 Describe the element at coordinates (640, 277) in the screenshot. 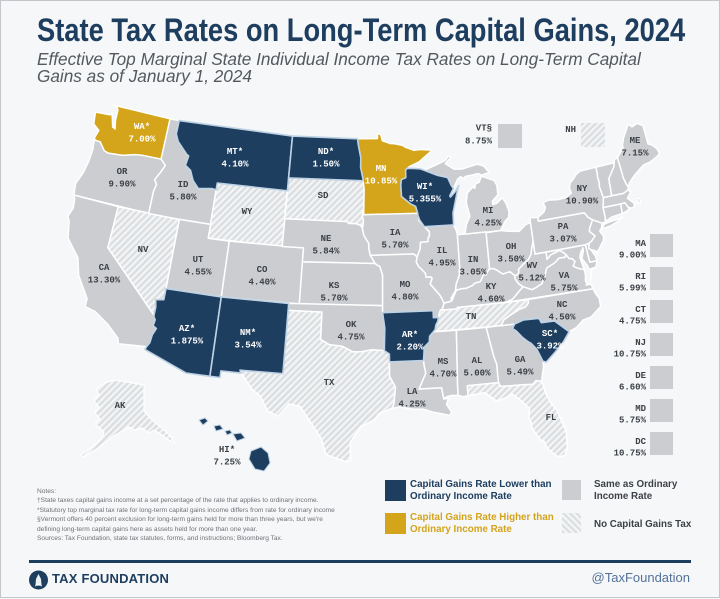

I see `svg-text: RI` at that location.